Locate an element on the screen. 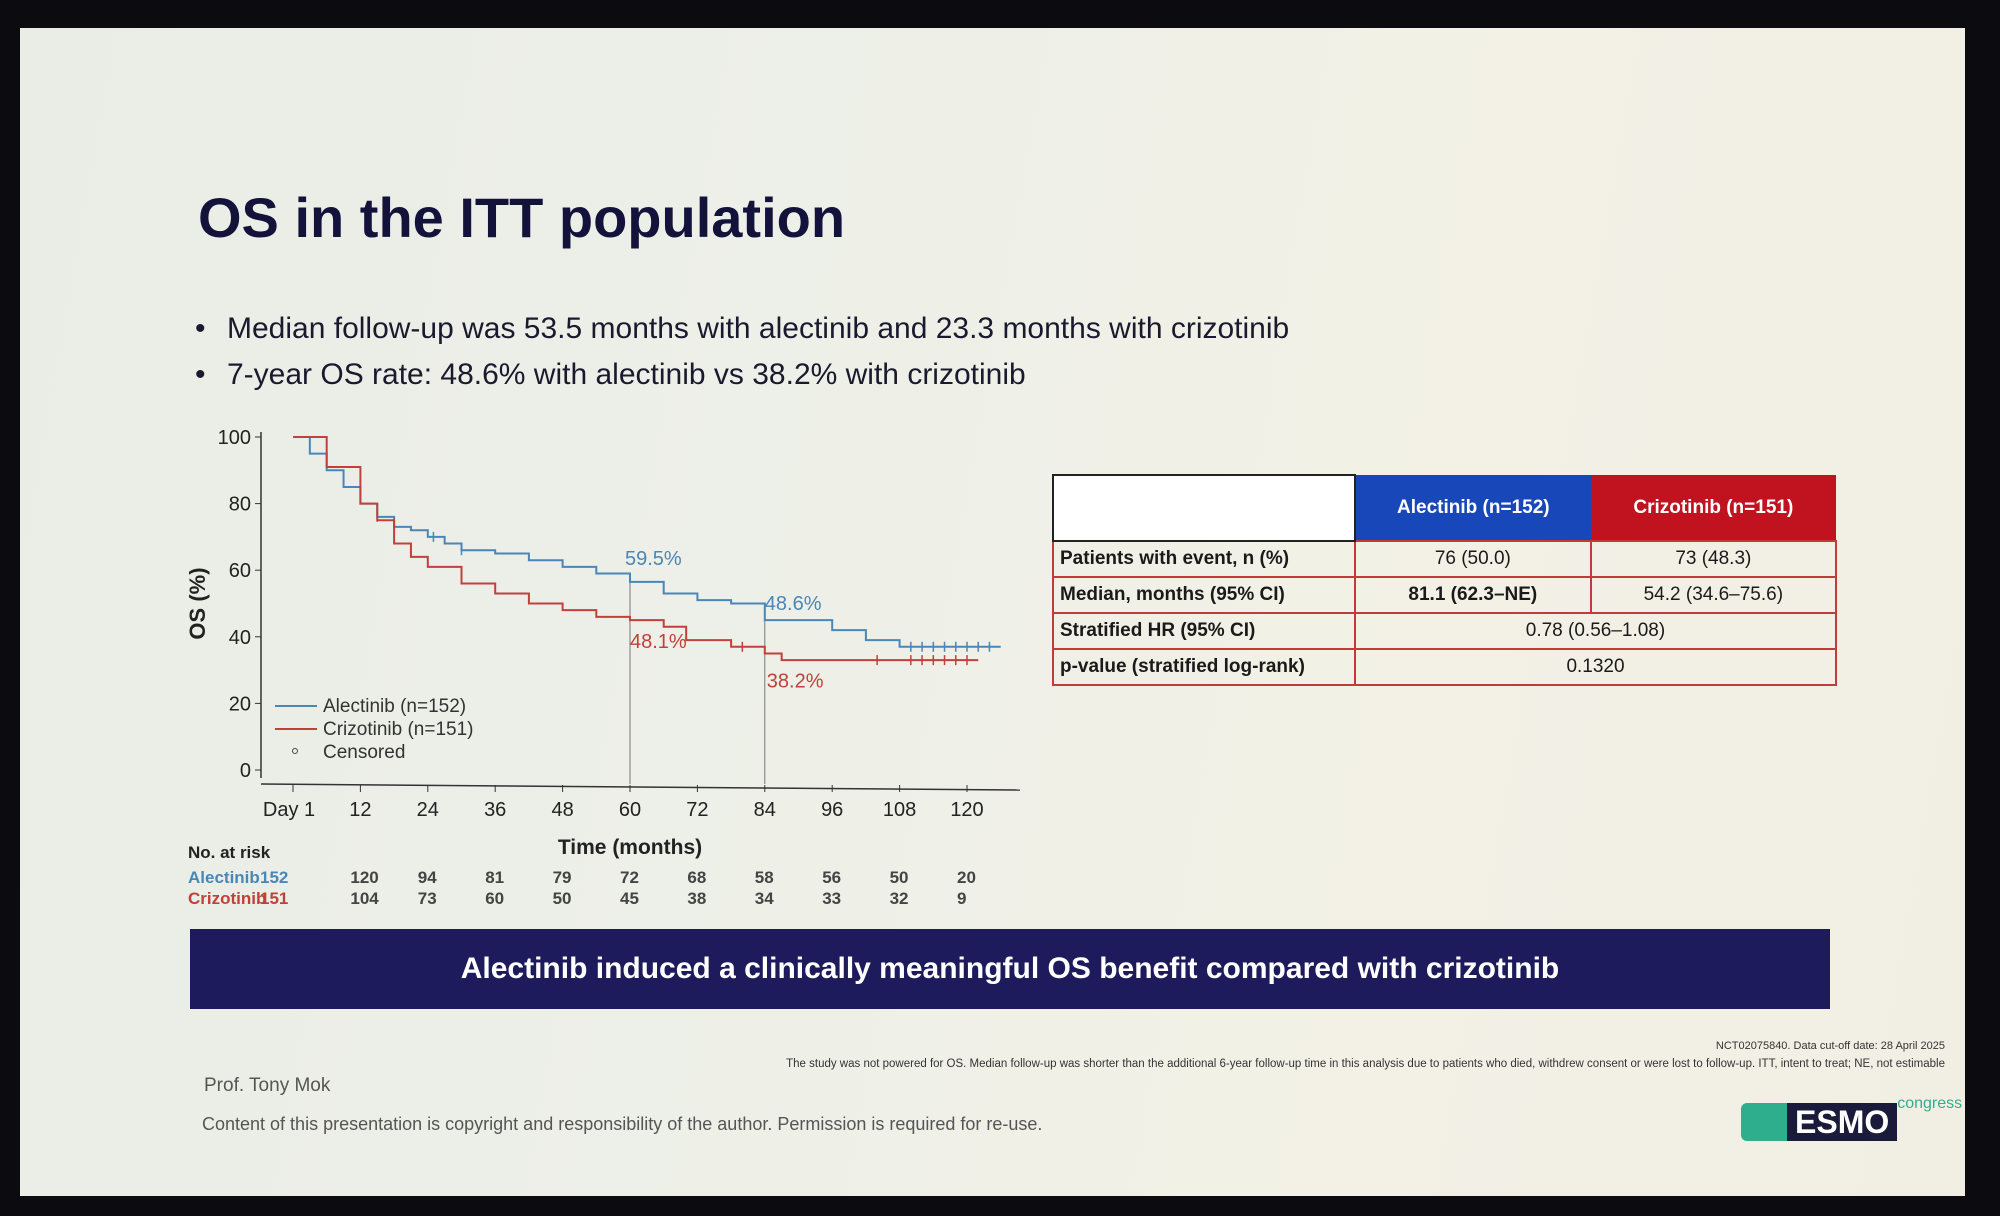  legend-label: Alectinib (n=152) is located at coordinates (394, 706).